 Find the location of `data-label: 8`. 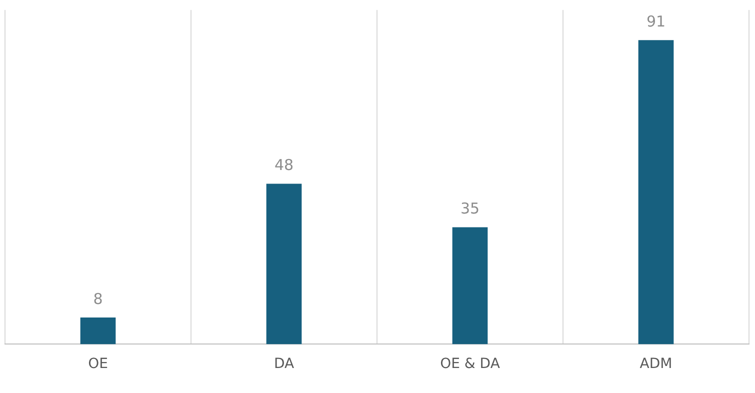

data-label: 8 is located at coordinates (98, 299).